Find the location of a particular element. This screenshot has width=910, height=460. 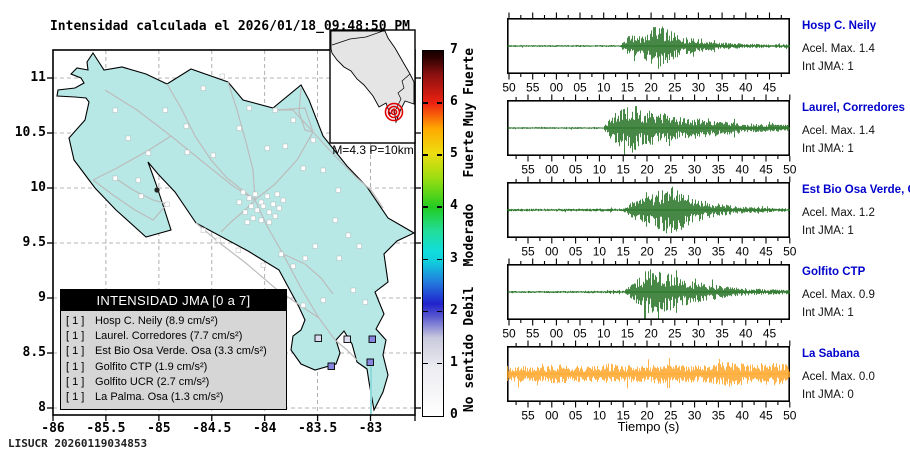

legend-entry-intensity: [ 1 ] is located at coordinates (75, 336).